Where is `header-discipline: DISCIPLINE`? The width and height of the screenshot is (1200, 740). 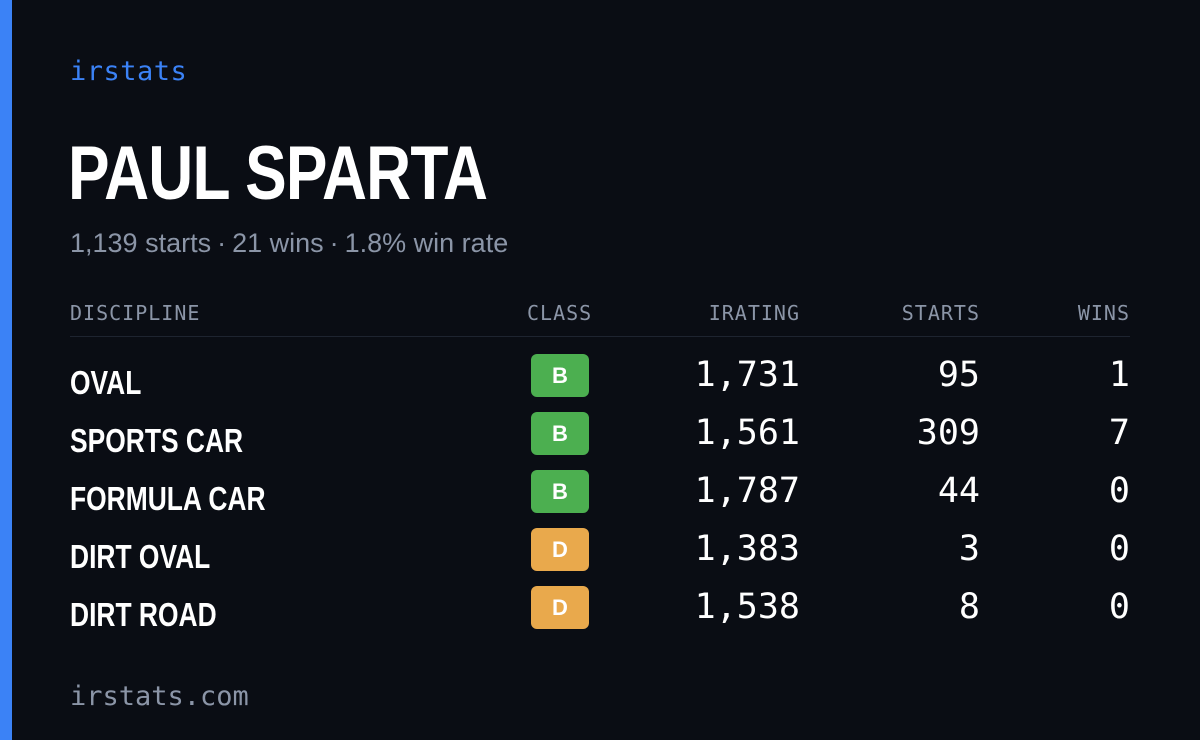 header-discipline: DISCIPLINE is located at coordinates (135, 313).